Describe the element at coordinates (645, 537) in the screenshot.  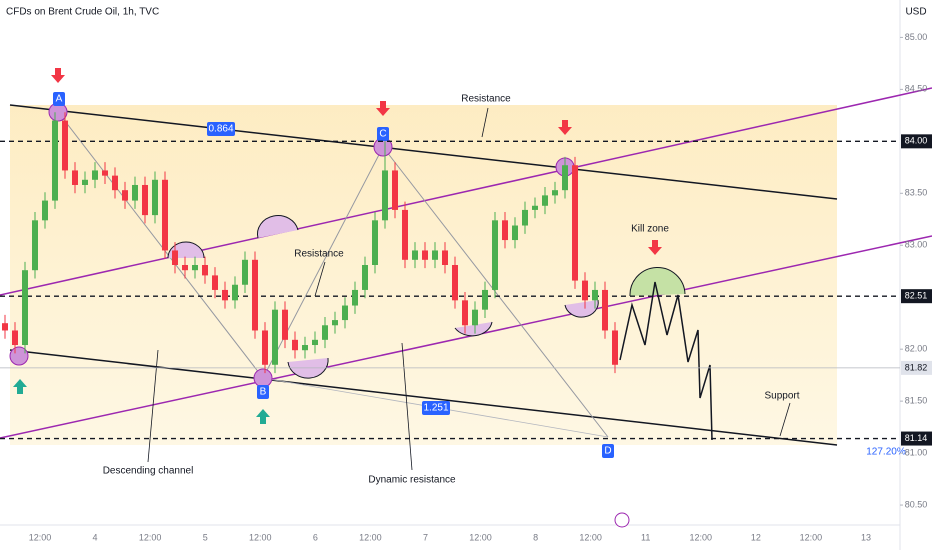
I see `x-tick-label: 11` at that location.